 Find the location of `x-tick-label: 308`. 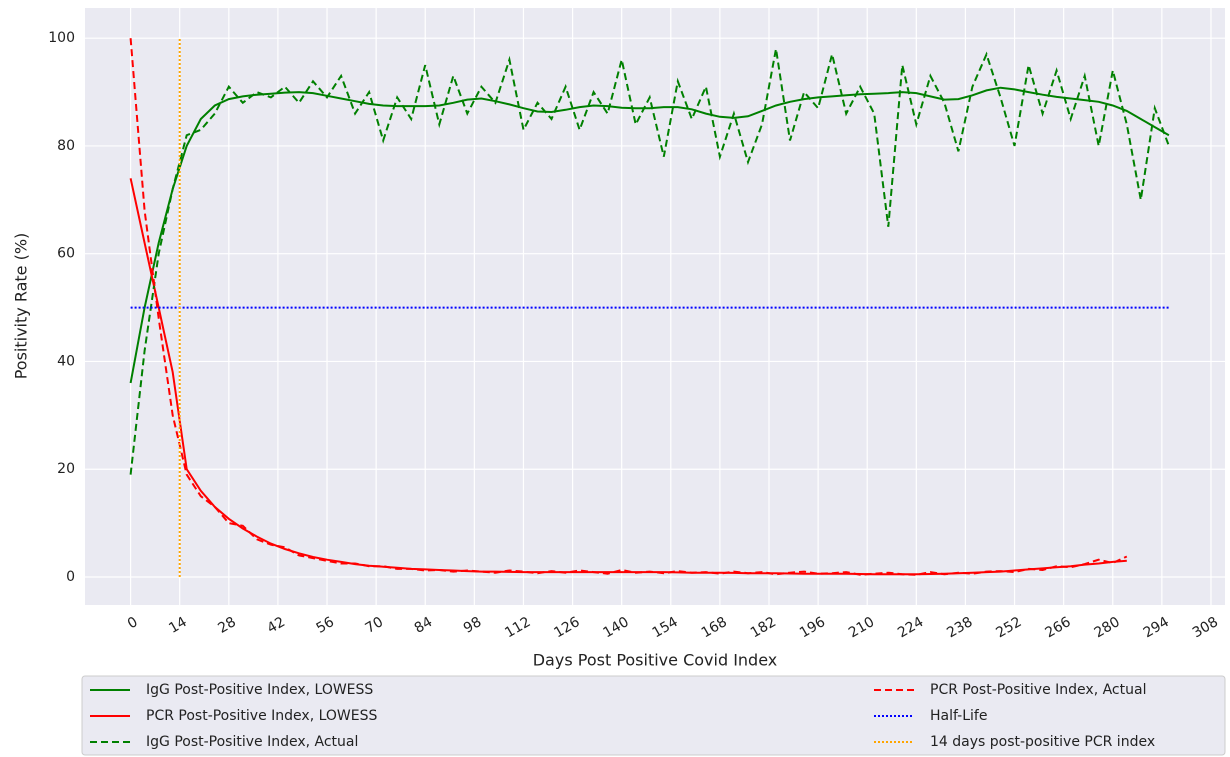

x-tick-label: 308 is located at coordinates (1205, 627).